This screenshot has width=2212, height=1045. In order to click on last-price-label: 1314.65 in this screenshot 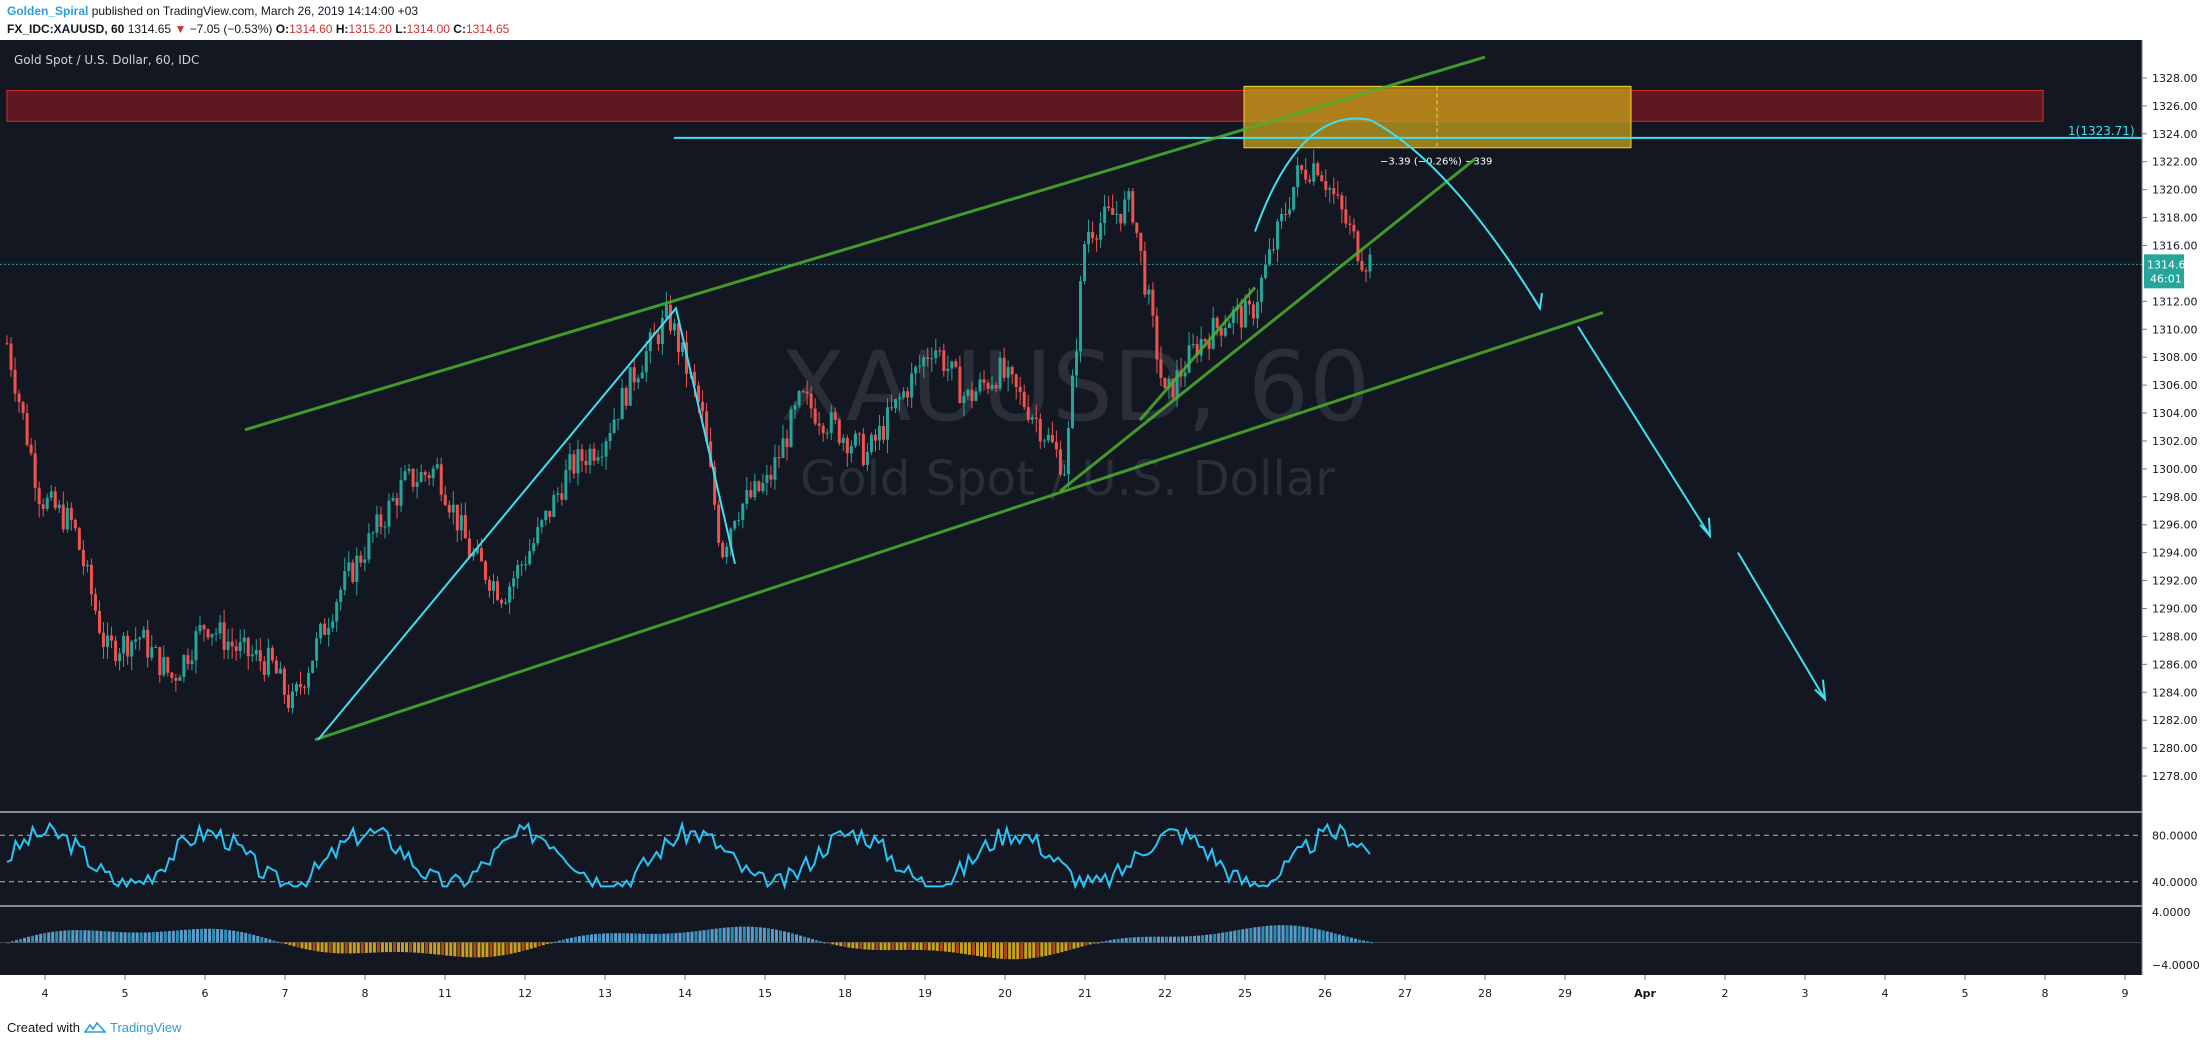, I will do `click(2170, 264)`.